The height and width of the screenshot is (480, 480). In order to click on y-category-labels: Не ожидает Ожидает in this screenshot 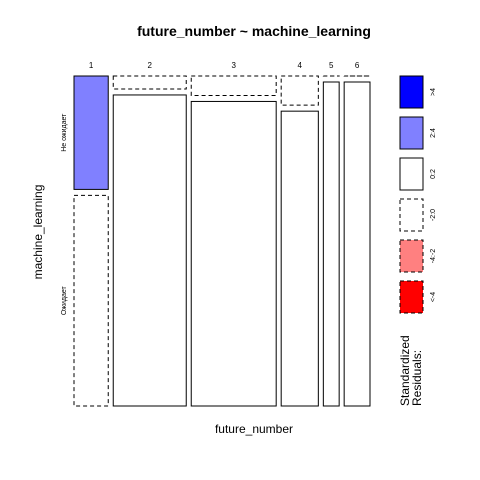, I will do `click(64, 214)`.